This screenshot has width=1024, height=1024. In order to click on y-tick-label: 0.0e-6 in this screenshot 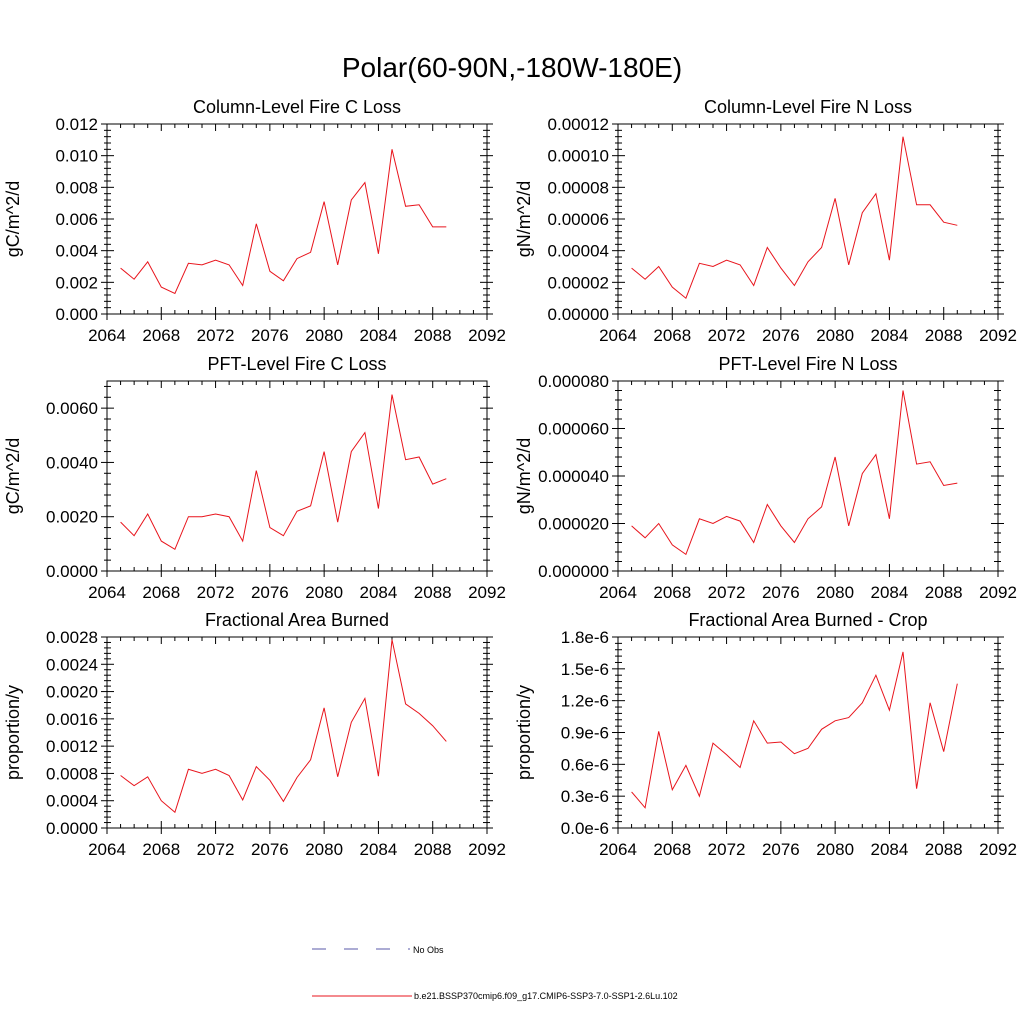, I will do `click(585, 828)`.